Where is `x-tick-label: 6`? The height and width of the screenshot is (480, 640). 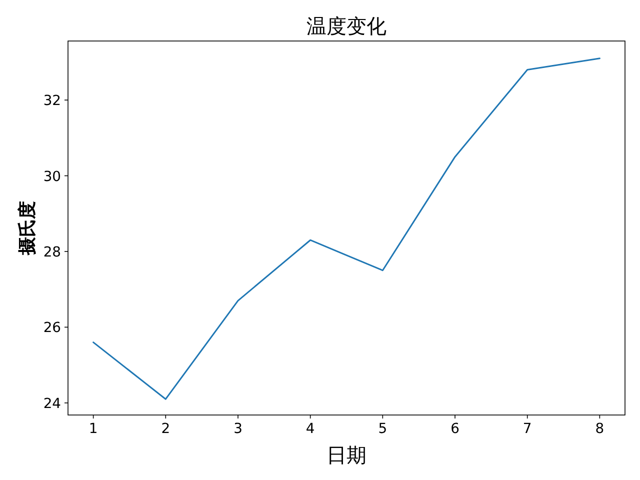
x-tick-label: 6 is located at coordinates (455, 429).